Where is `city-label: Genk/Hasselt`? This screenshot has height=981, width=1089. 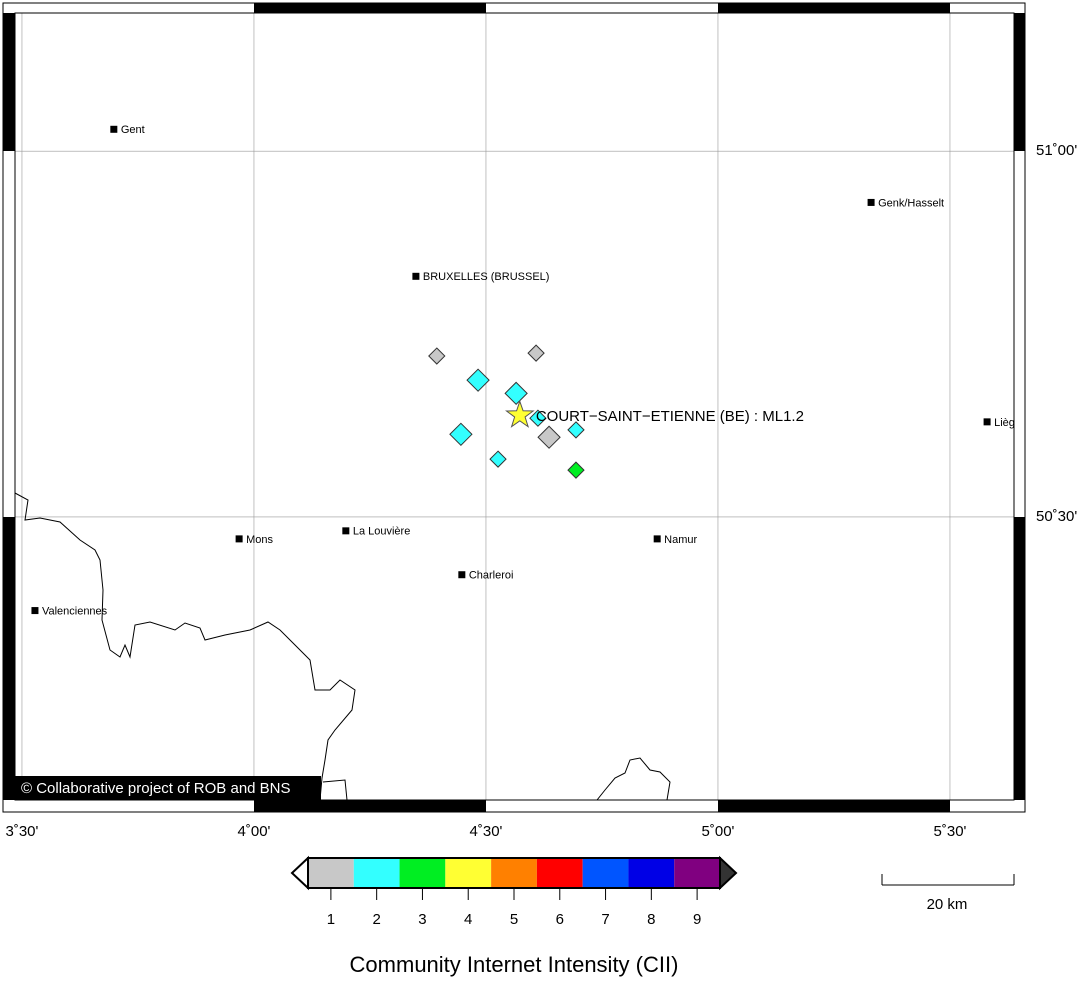 city-label: Genk/Hasselt is located at coordinates (911, 203).